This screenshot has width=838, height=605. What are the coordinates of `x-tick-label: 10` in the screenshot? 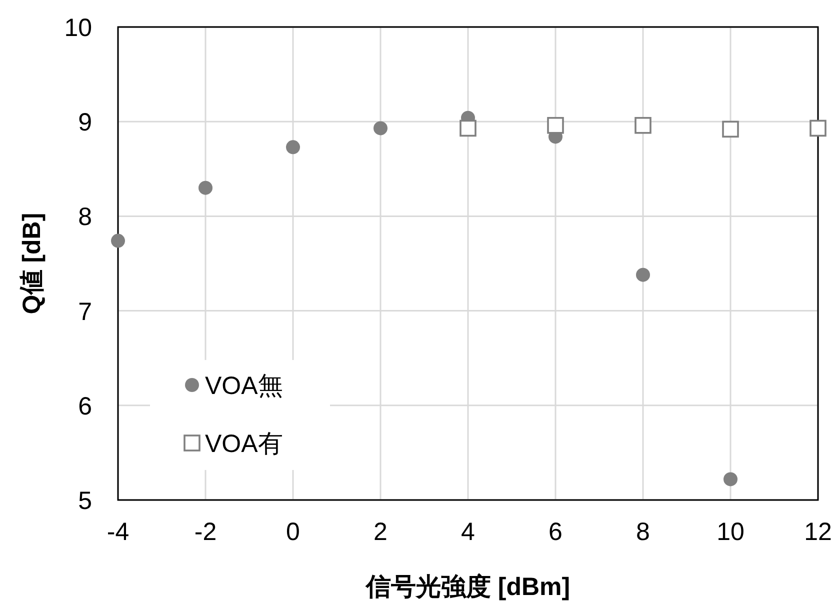 It's located at (730, 532).